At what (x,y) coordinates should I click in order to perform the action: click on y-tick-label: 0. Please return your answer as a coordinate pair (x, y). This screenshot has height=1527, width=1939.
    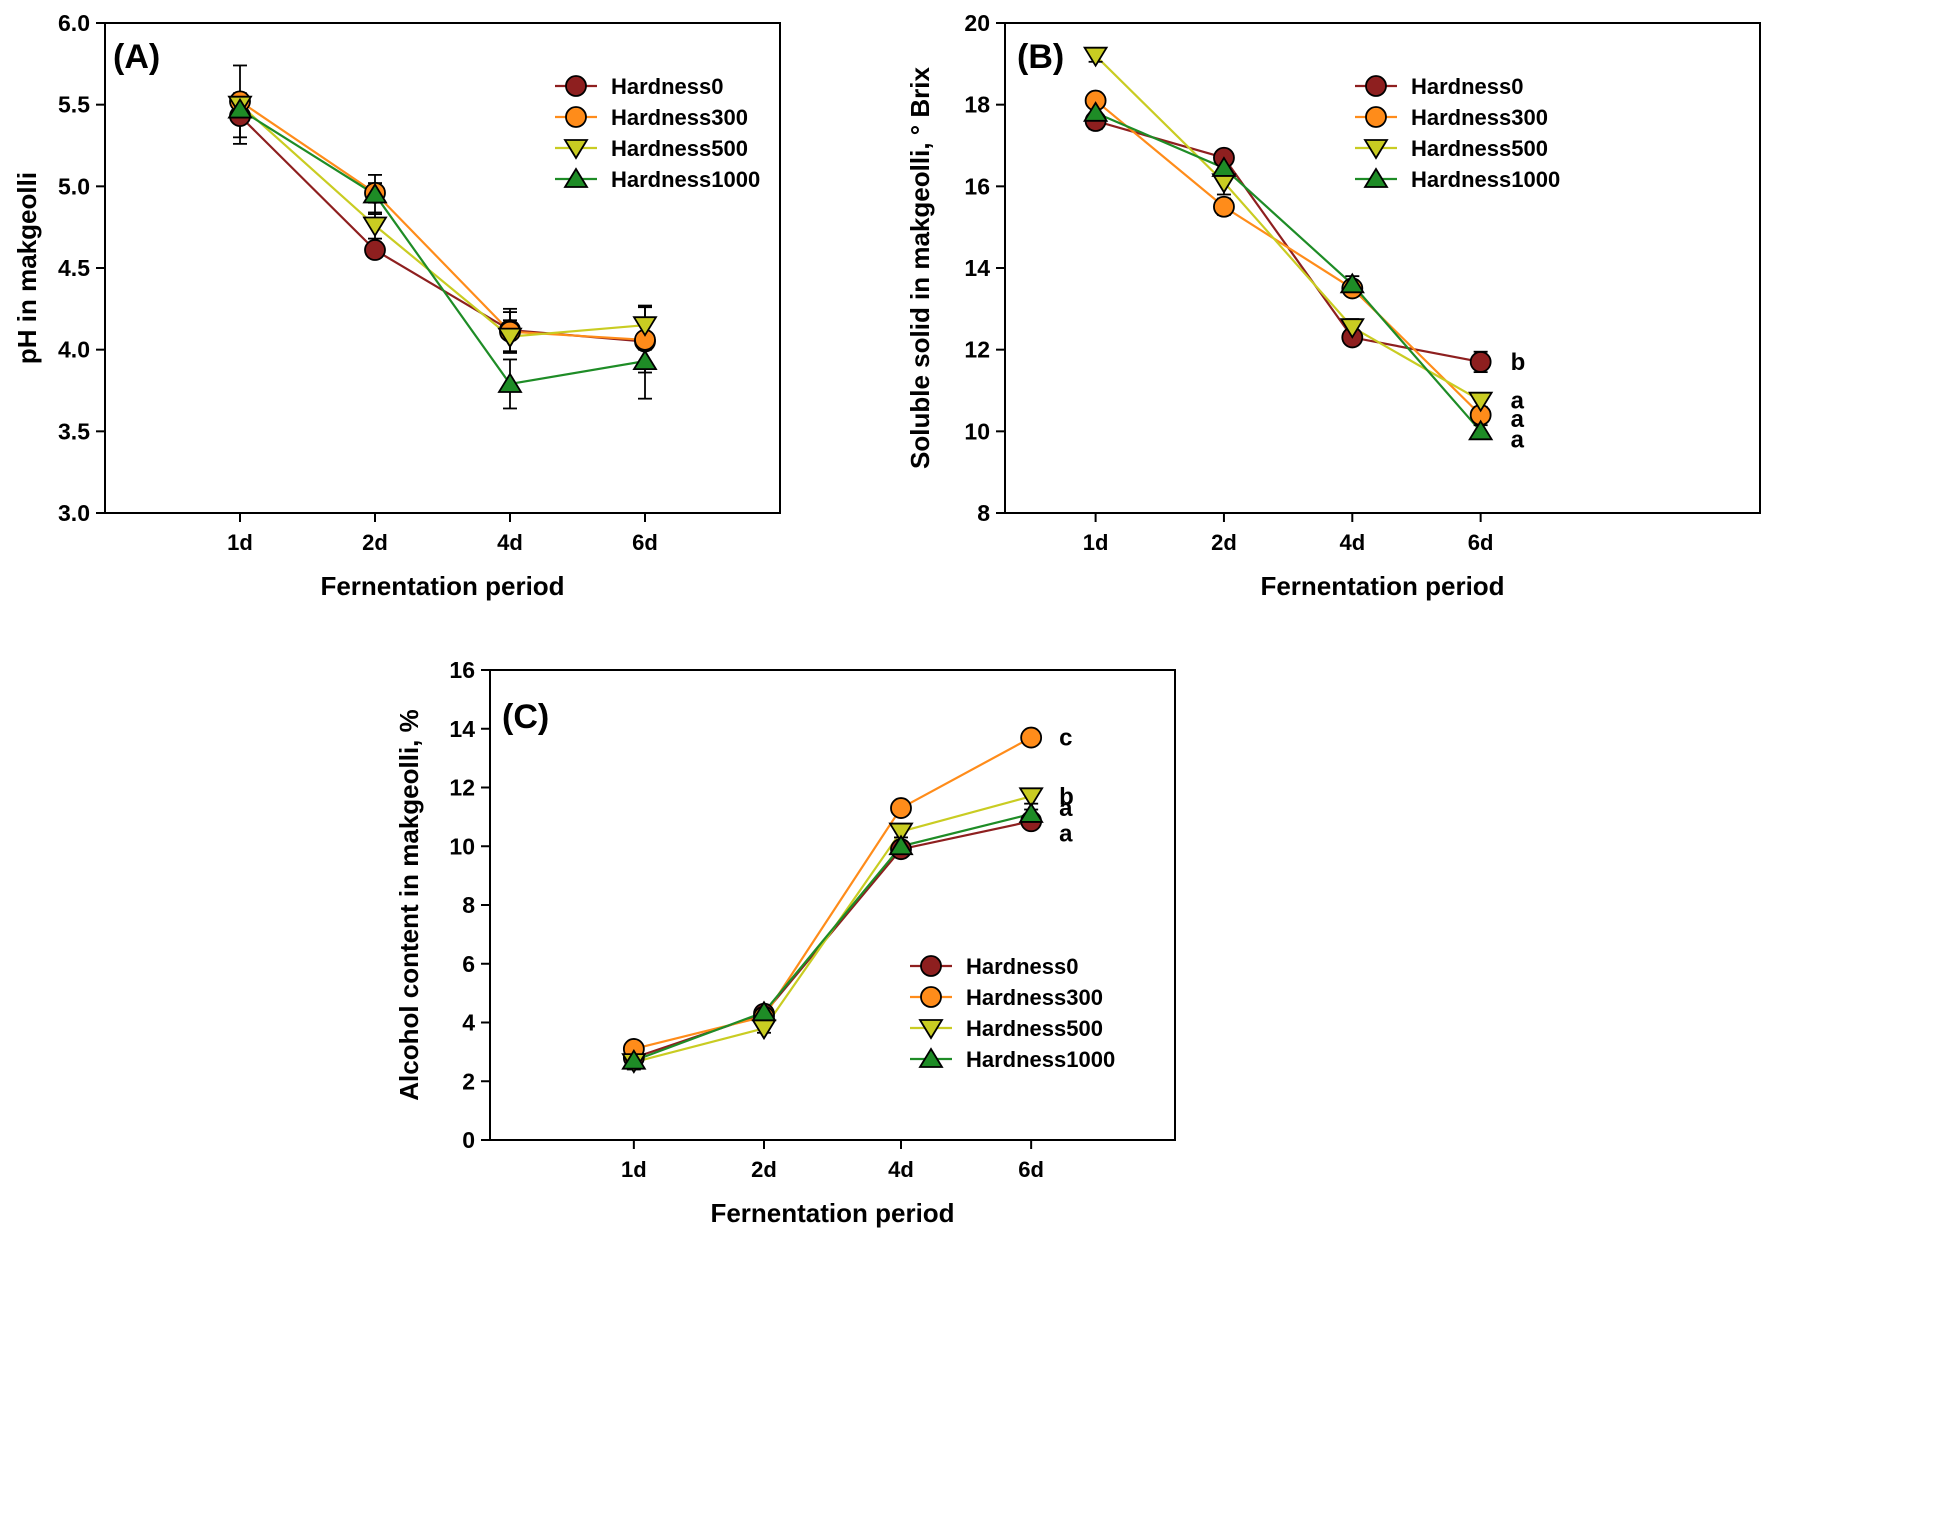
    Looking at the image, I should click on (468, 1140).